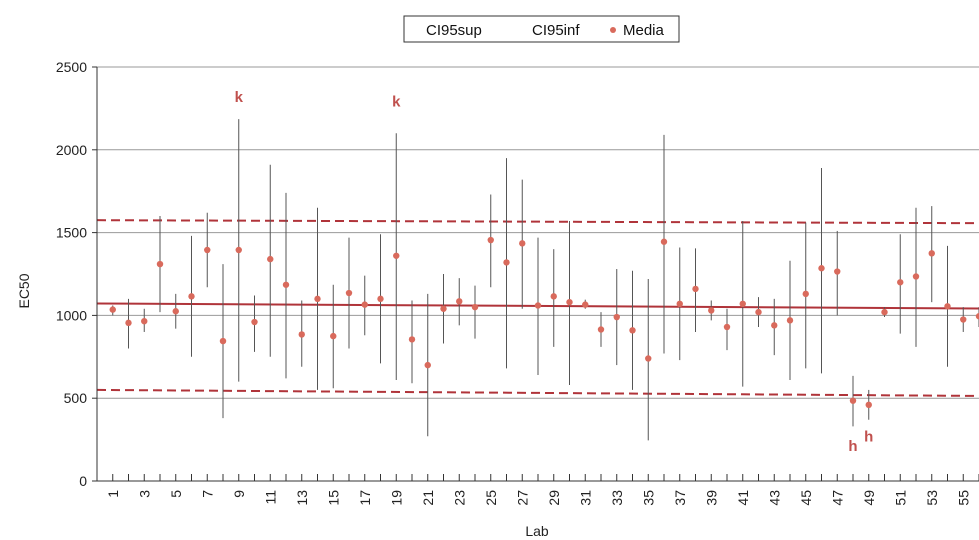 Image resolution: width=979 pixels, height=540 pixels. What do you see at coordinates (648, 498) in the screenshot?
I see `x-tick-label: 35` at bounding box center [648, 498].